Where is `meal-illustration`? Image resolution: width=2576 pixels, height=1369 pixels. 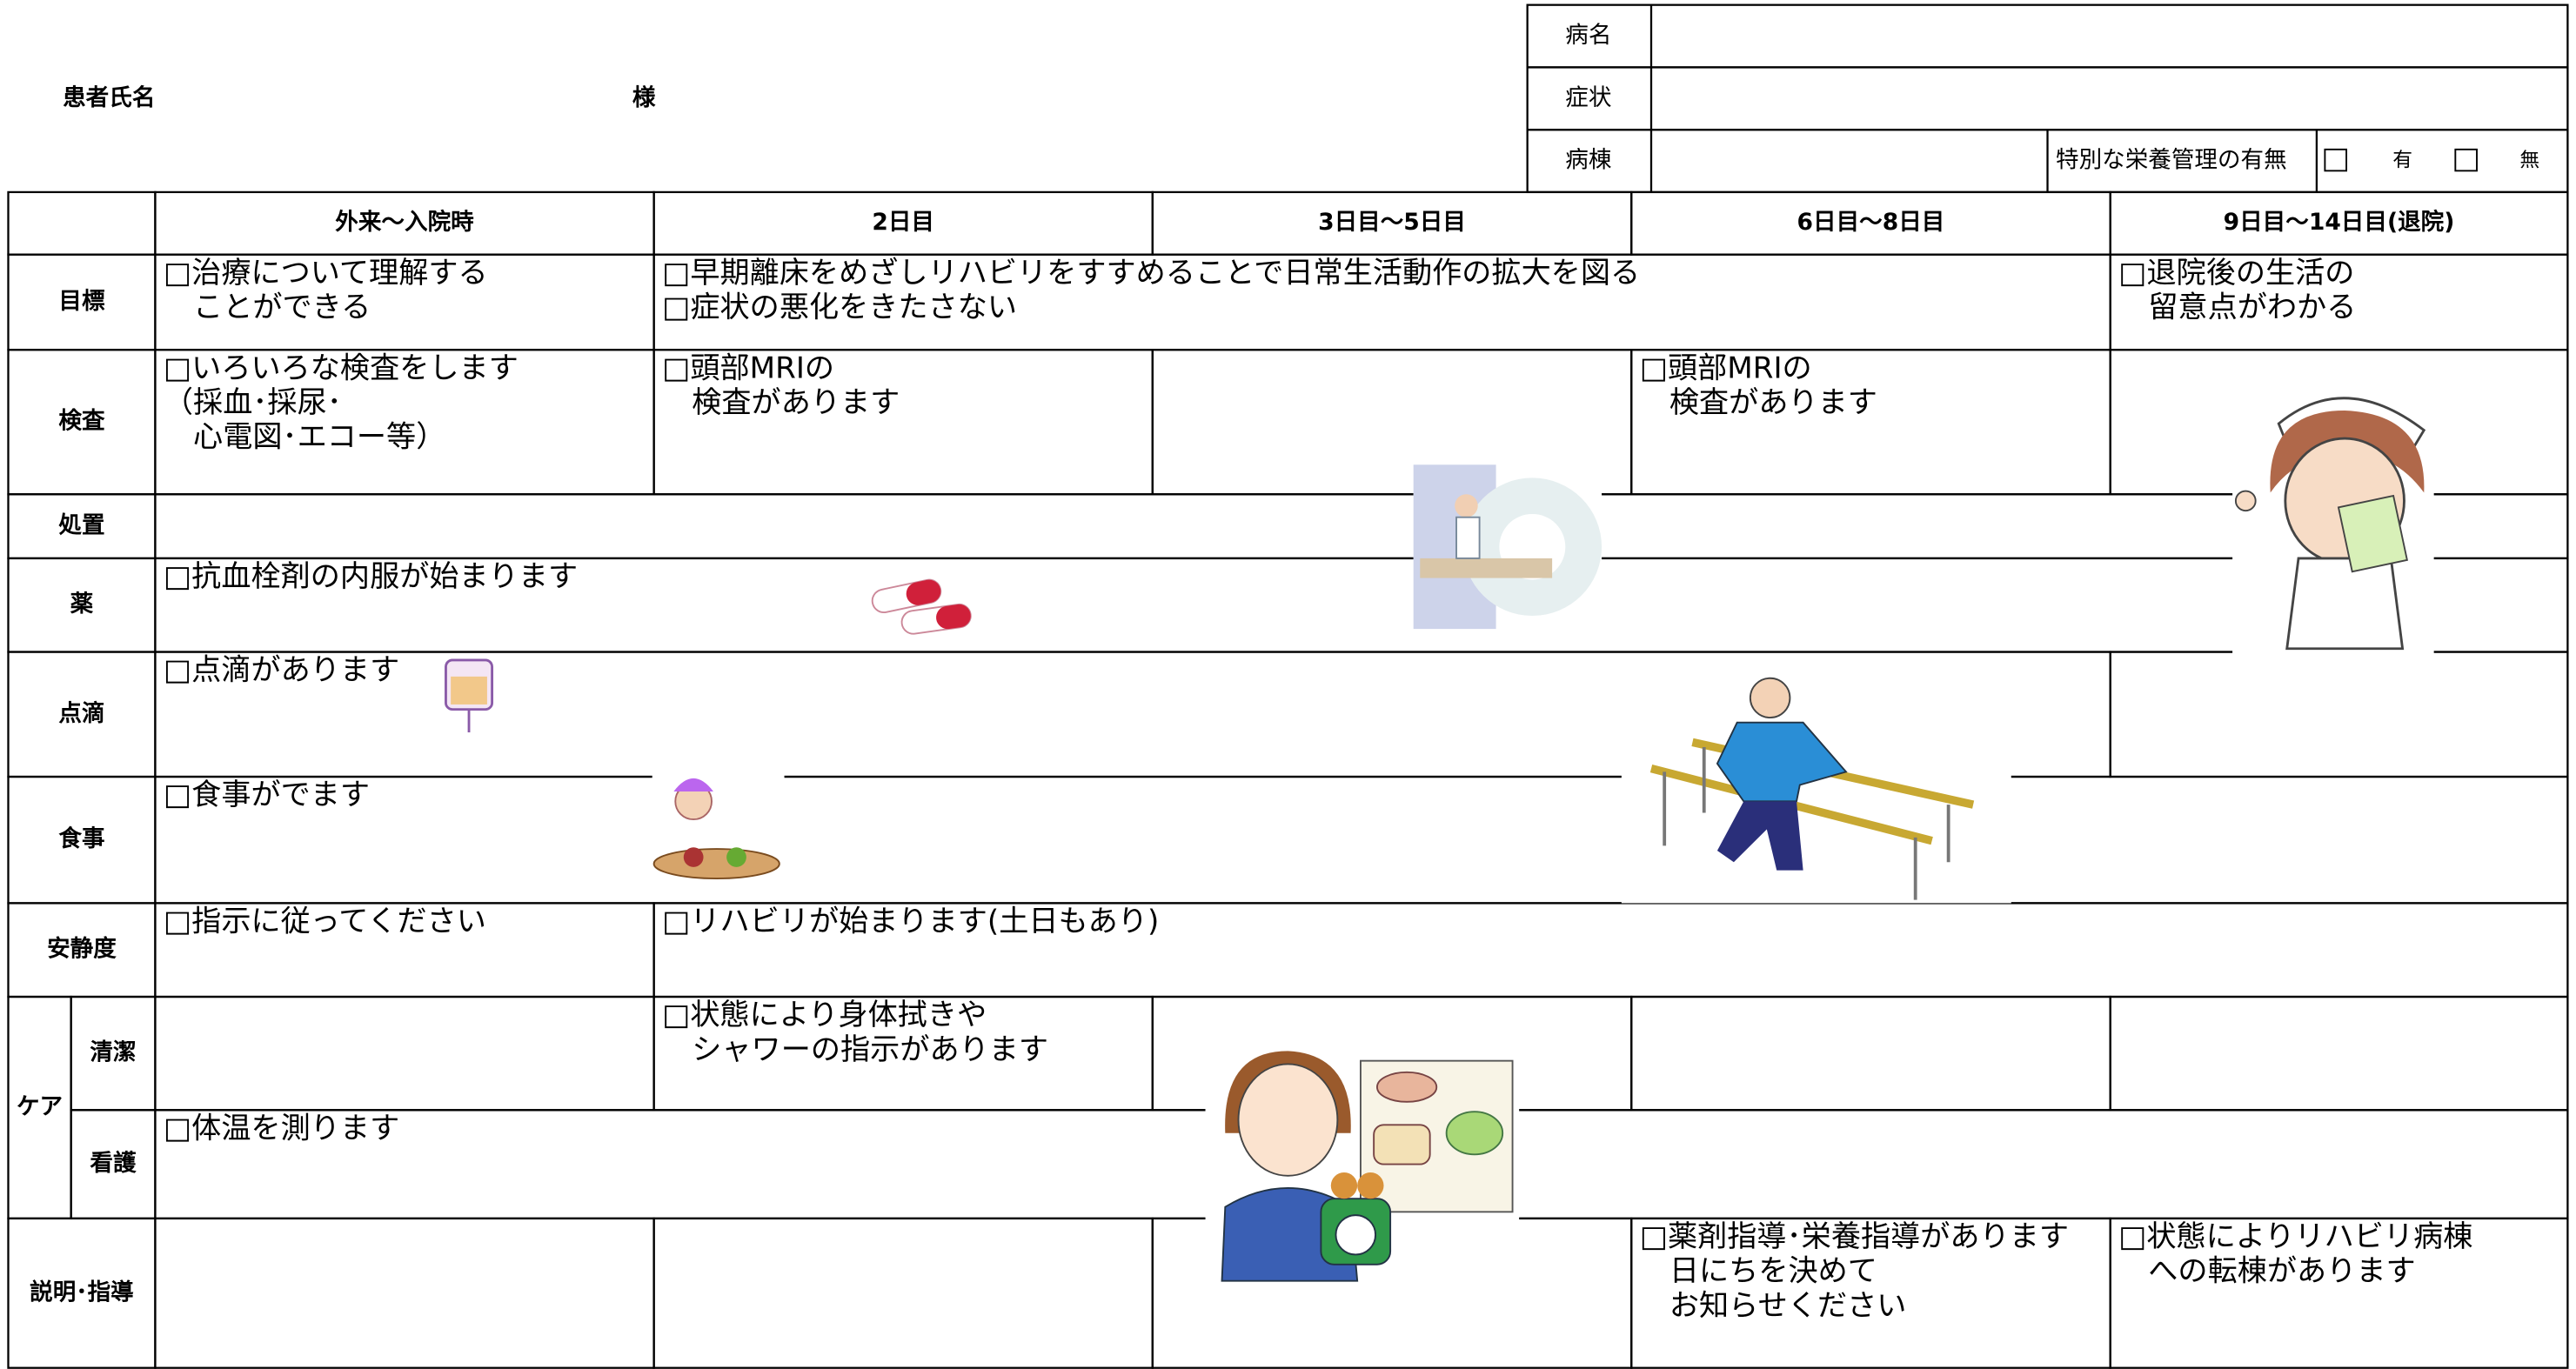
meal-illustration is located at coordinates (718, 827).